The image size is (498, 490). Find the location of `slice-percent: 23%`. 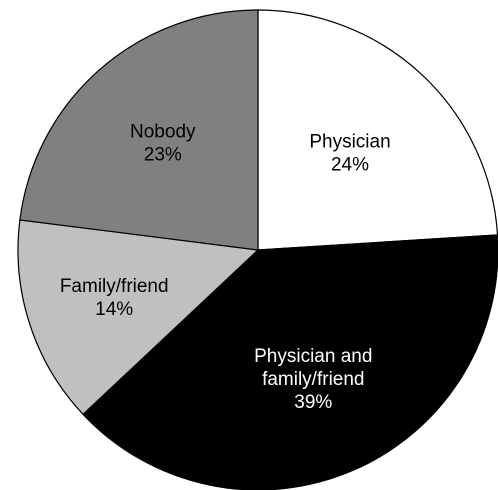

slice-percent: 23% is located at coordinates (163, 154).